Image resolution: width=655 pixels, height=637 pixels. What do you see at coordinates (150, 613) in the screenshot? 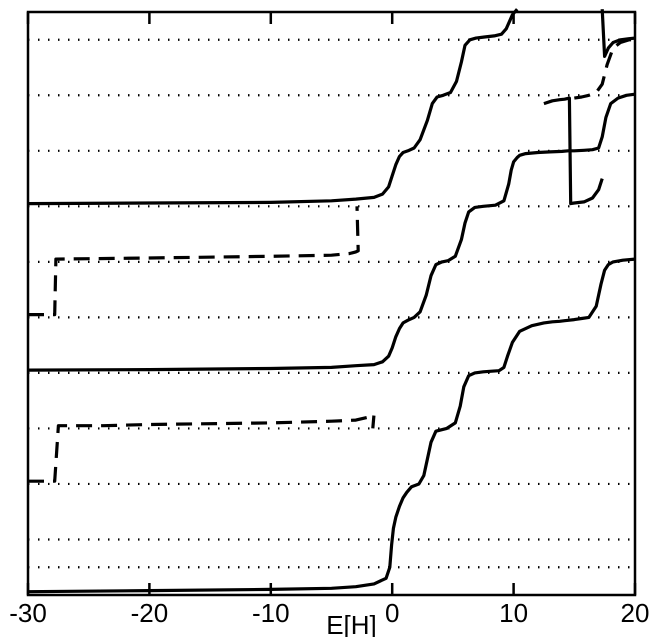
I see `x-tick-label-1: -20` at bounding box center [150, 613].